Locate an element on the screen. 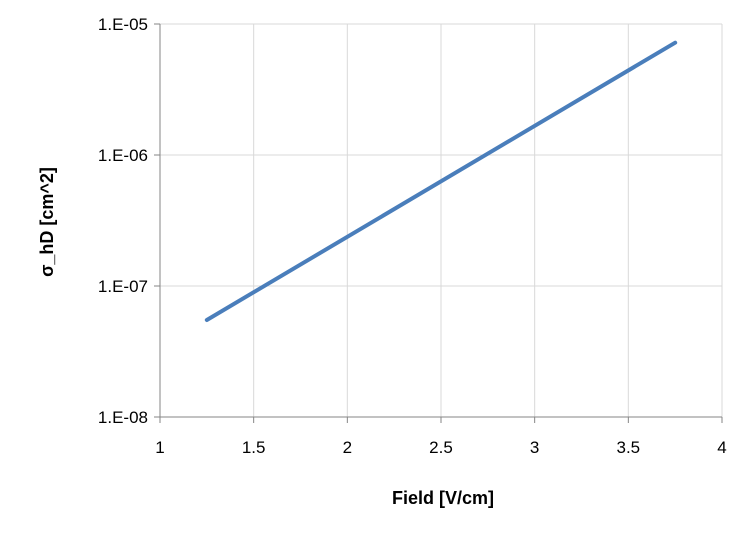 This screenshot has width=752, height=542. y-tick-label: 1.E-06 is located at coordinates (123, 155).